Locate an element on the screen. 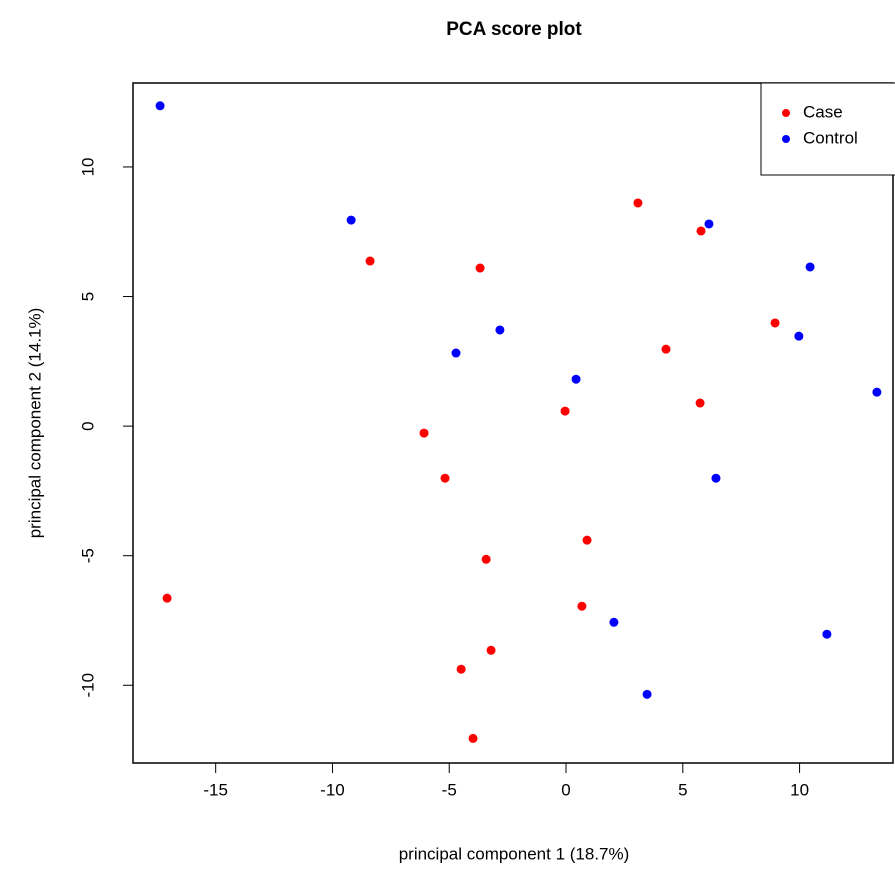 Image resolution: width=895 pixels, height=886 pixels. x-axis-label: principal component 1 (18.7%) is located at coordinates (514, 853).